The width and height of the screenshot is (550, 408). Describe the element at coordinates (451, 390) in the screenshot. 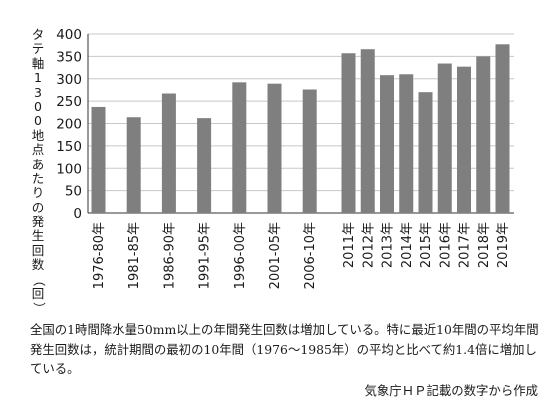

I see `source-note: 気象庁ＨＰ記載の数字から作成` at that location.